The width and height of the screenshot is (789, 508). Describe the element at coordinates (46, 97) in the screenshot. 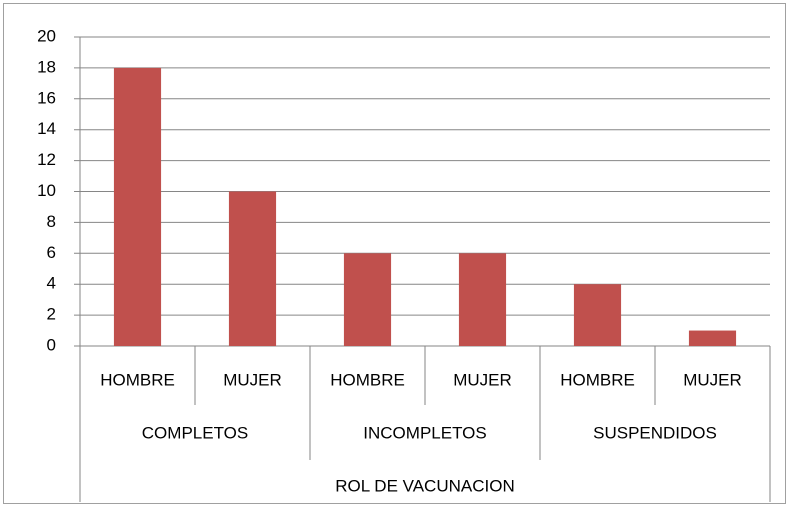

I see `y-tick-label: 16` at that location.